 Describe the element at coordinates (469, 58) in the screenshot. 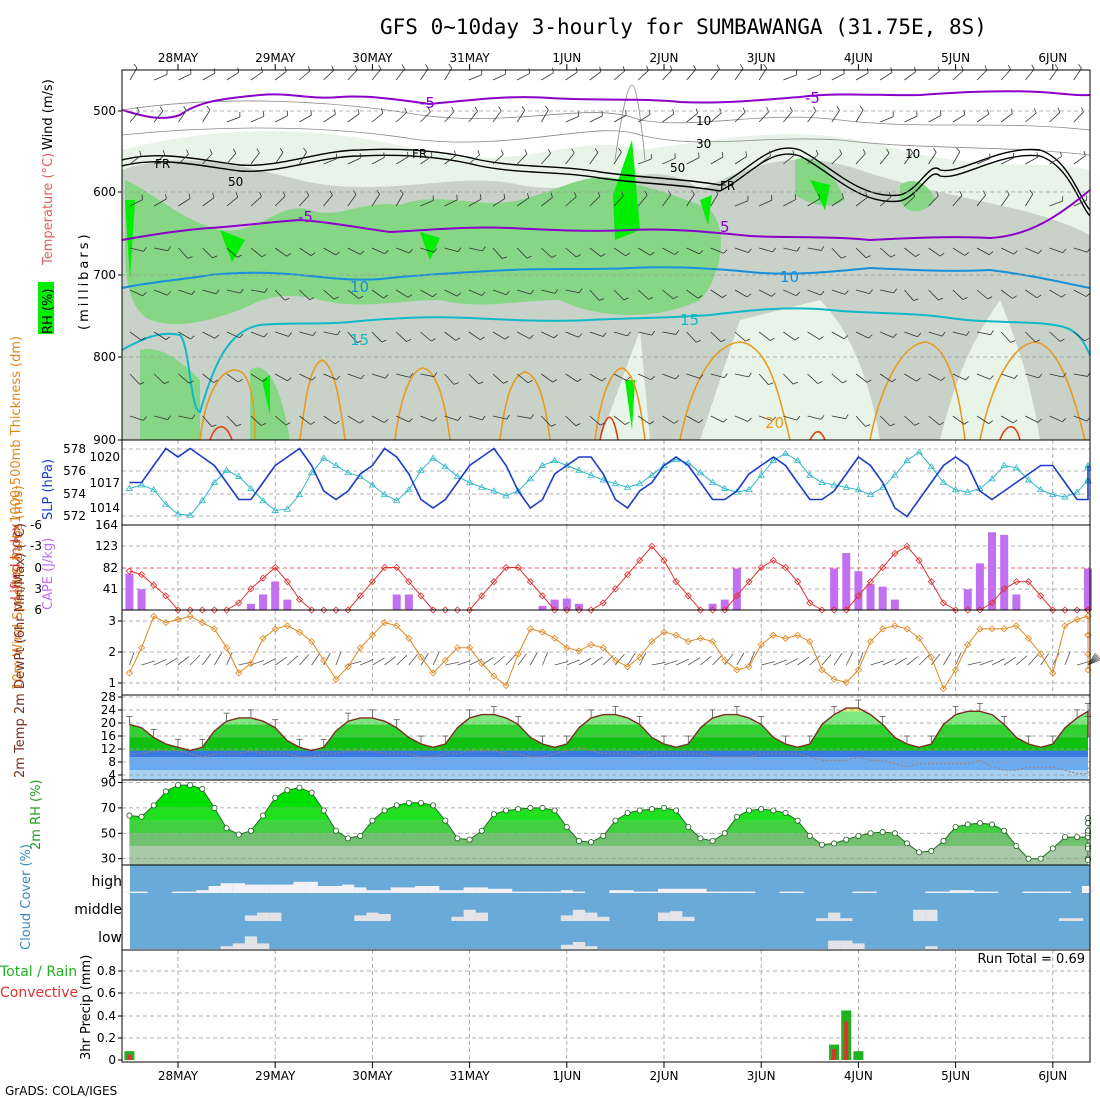

I see `date-label: 31MAY` at that location.